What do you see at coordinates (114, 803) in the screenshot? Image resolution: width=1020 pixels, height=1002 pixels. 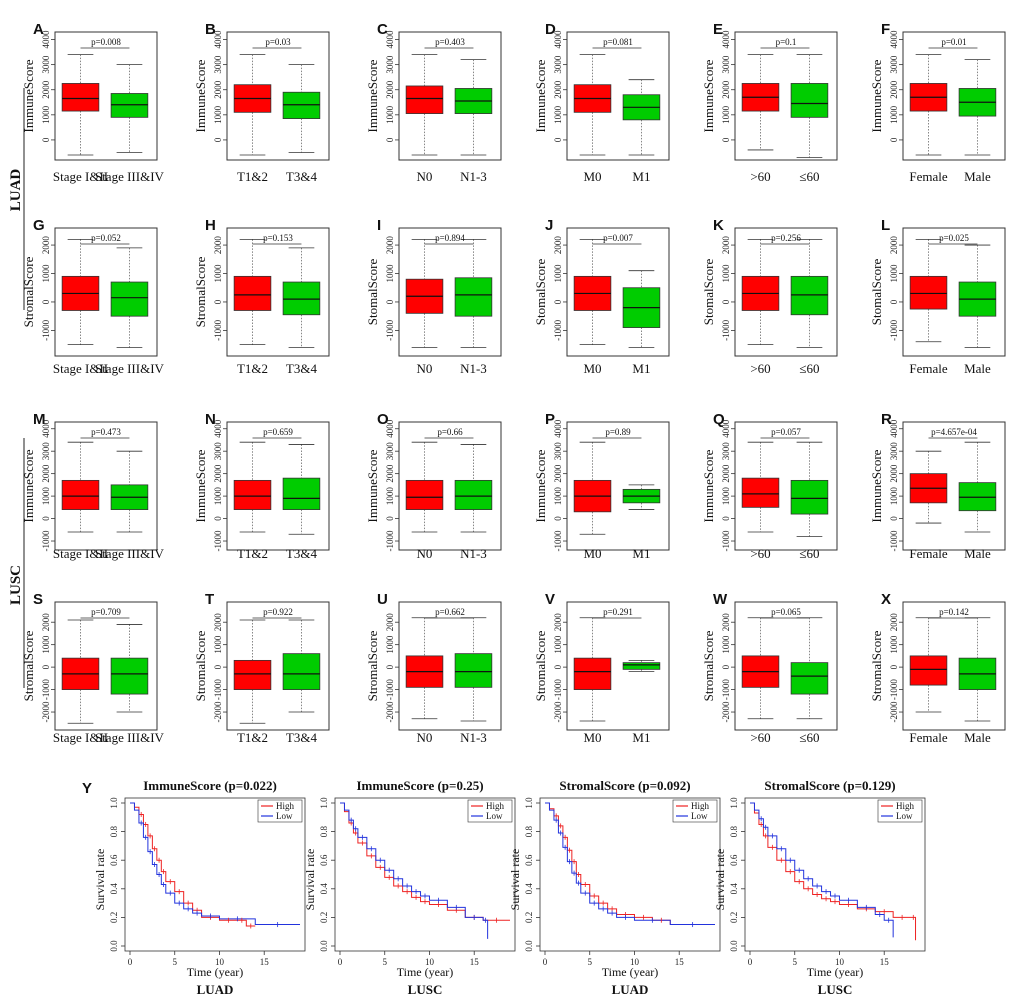 I see `km-y-tick-label: 1.0` at bounding box center [114, 803].